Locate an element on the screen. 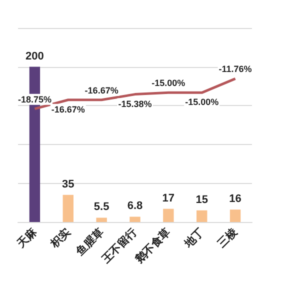 The image size is (300, 300). data-label: 5.5 is located at coordinates (102, 207).